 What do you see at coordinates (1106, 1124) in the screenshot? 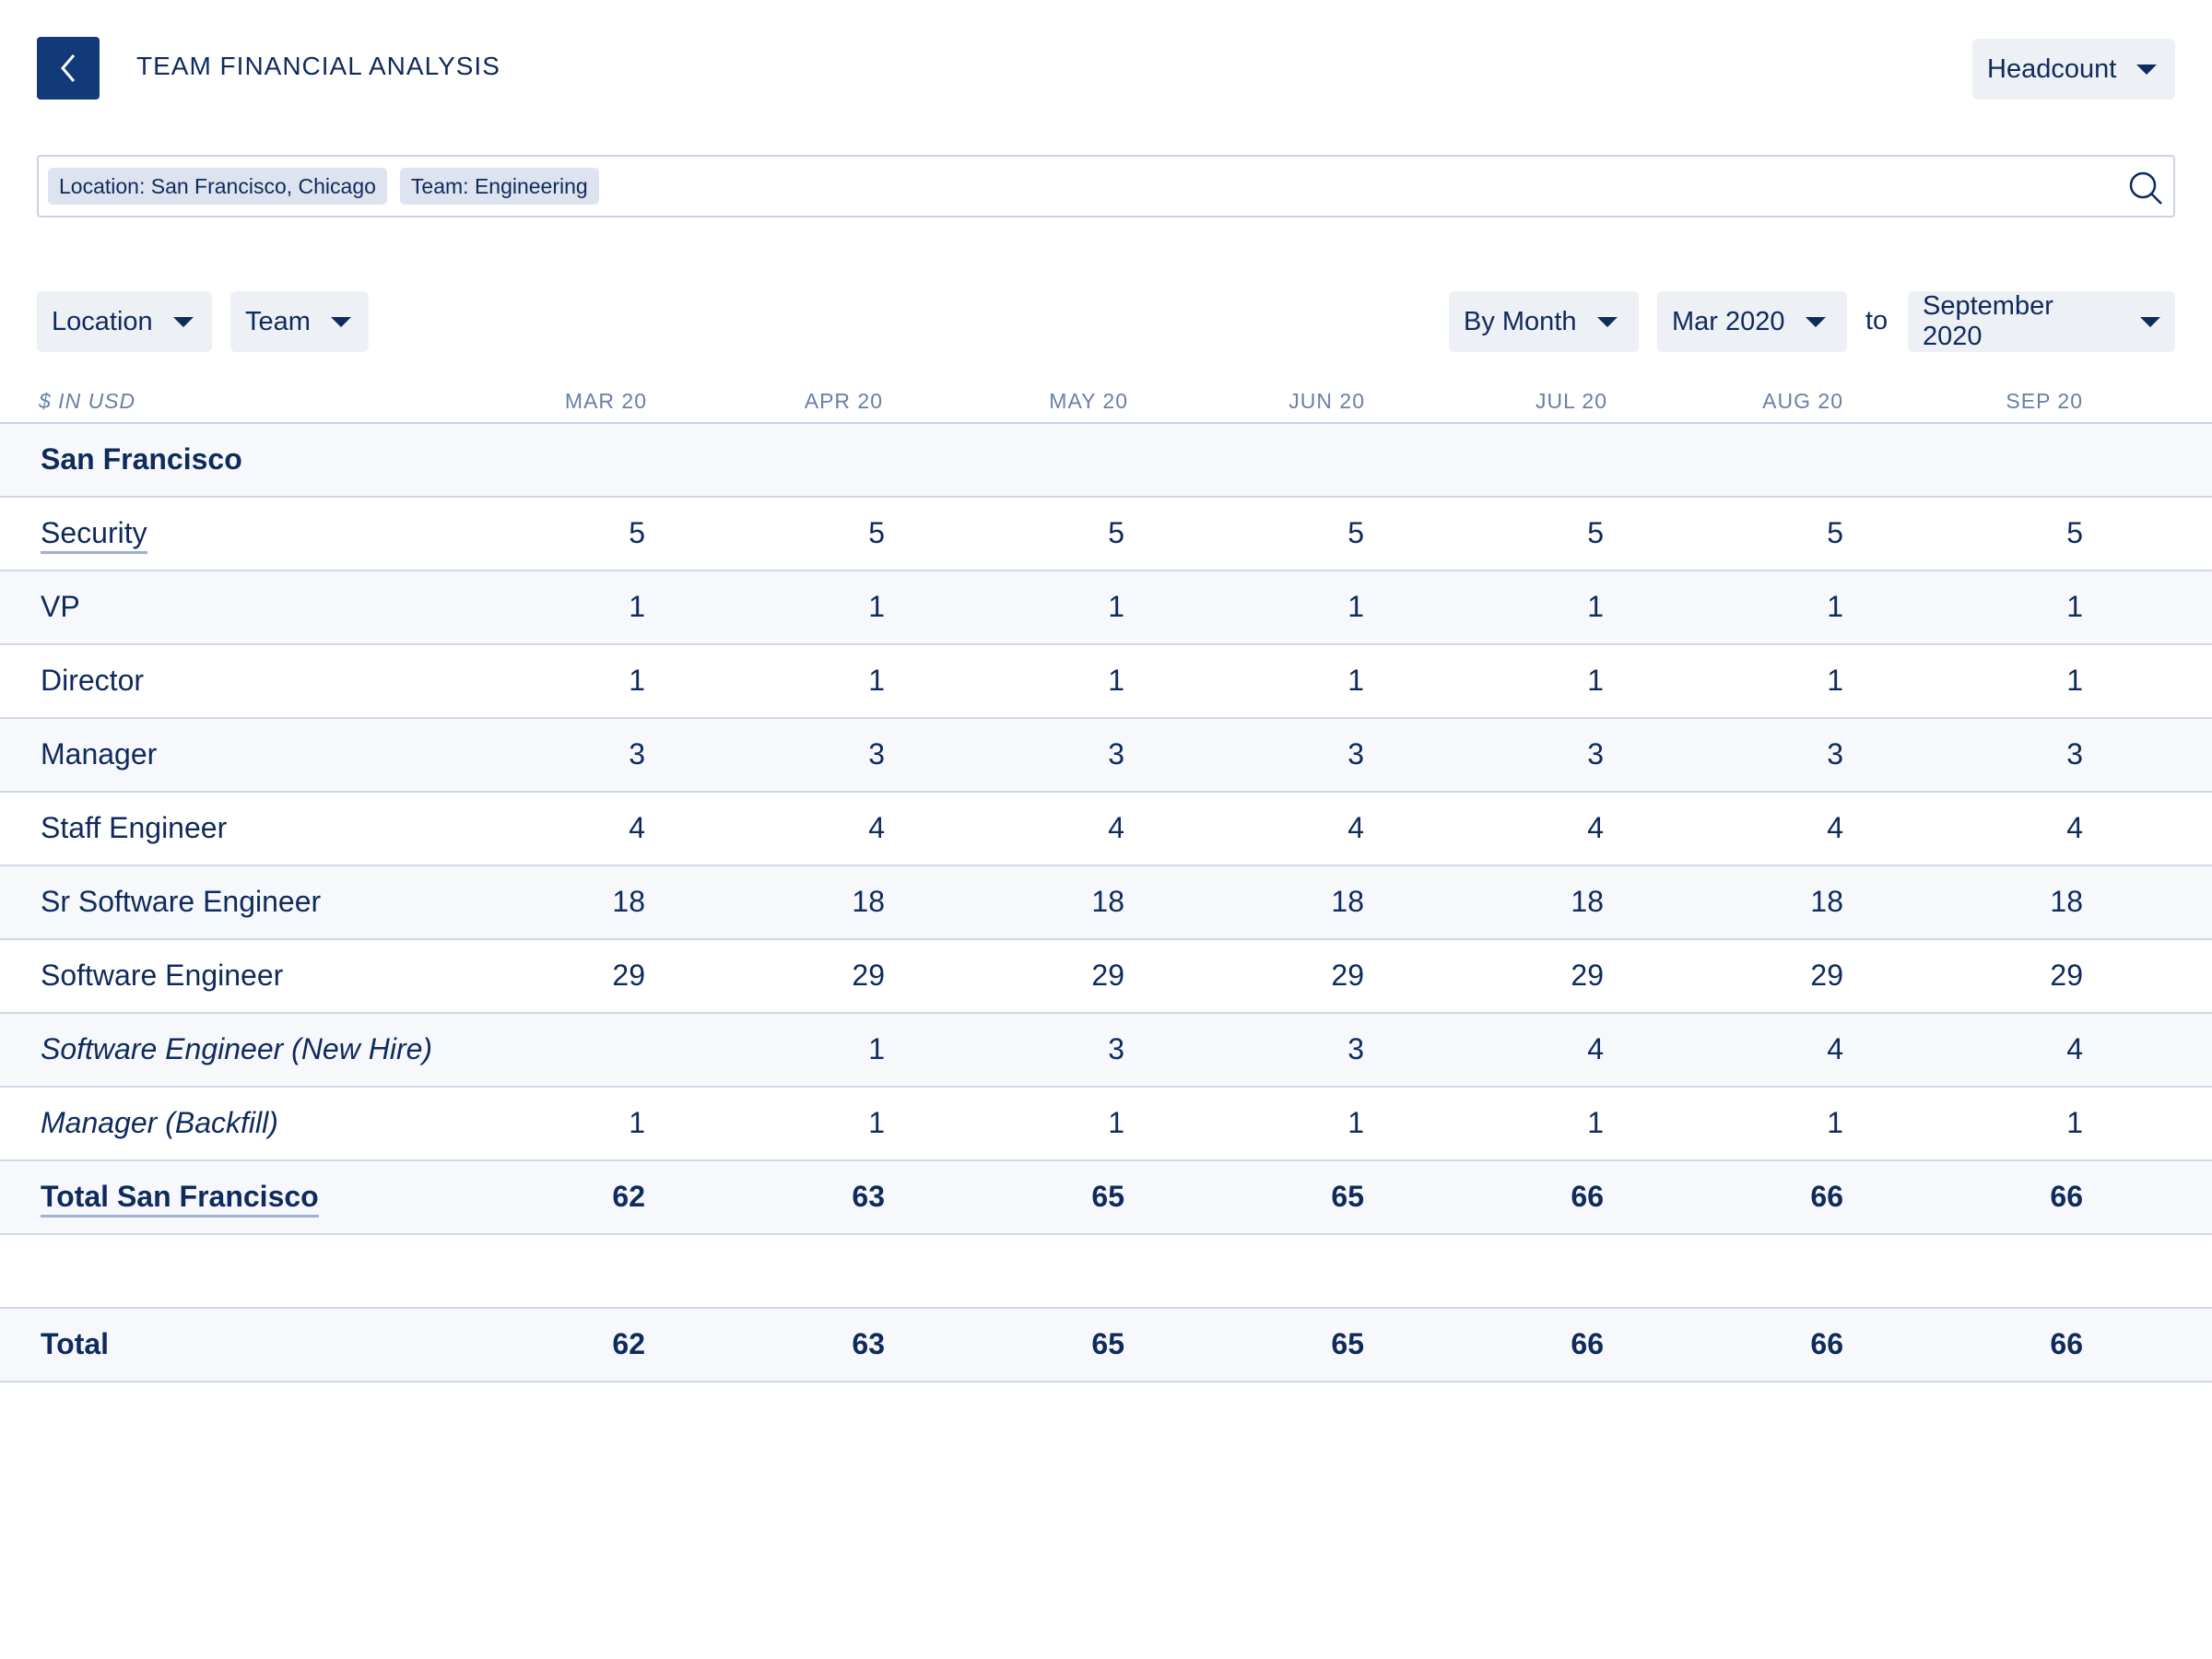
I see `table-row: Manager (Backfill) 1 1 1 1 1 1 1` at bounding box center [1106, 1124].